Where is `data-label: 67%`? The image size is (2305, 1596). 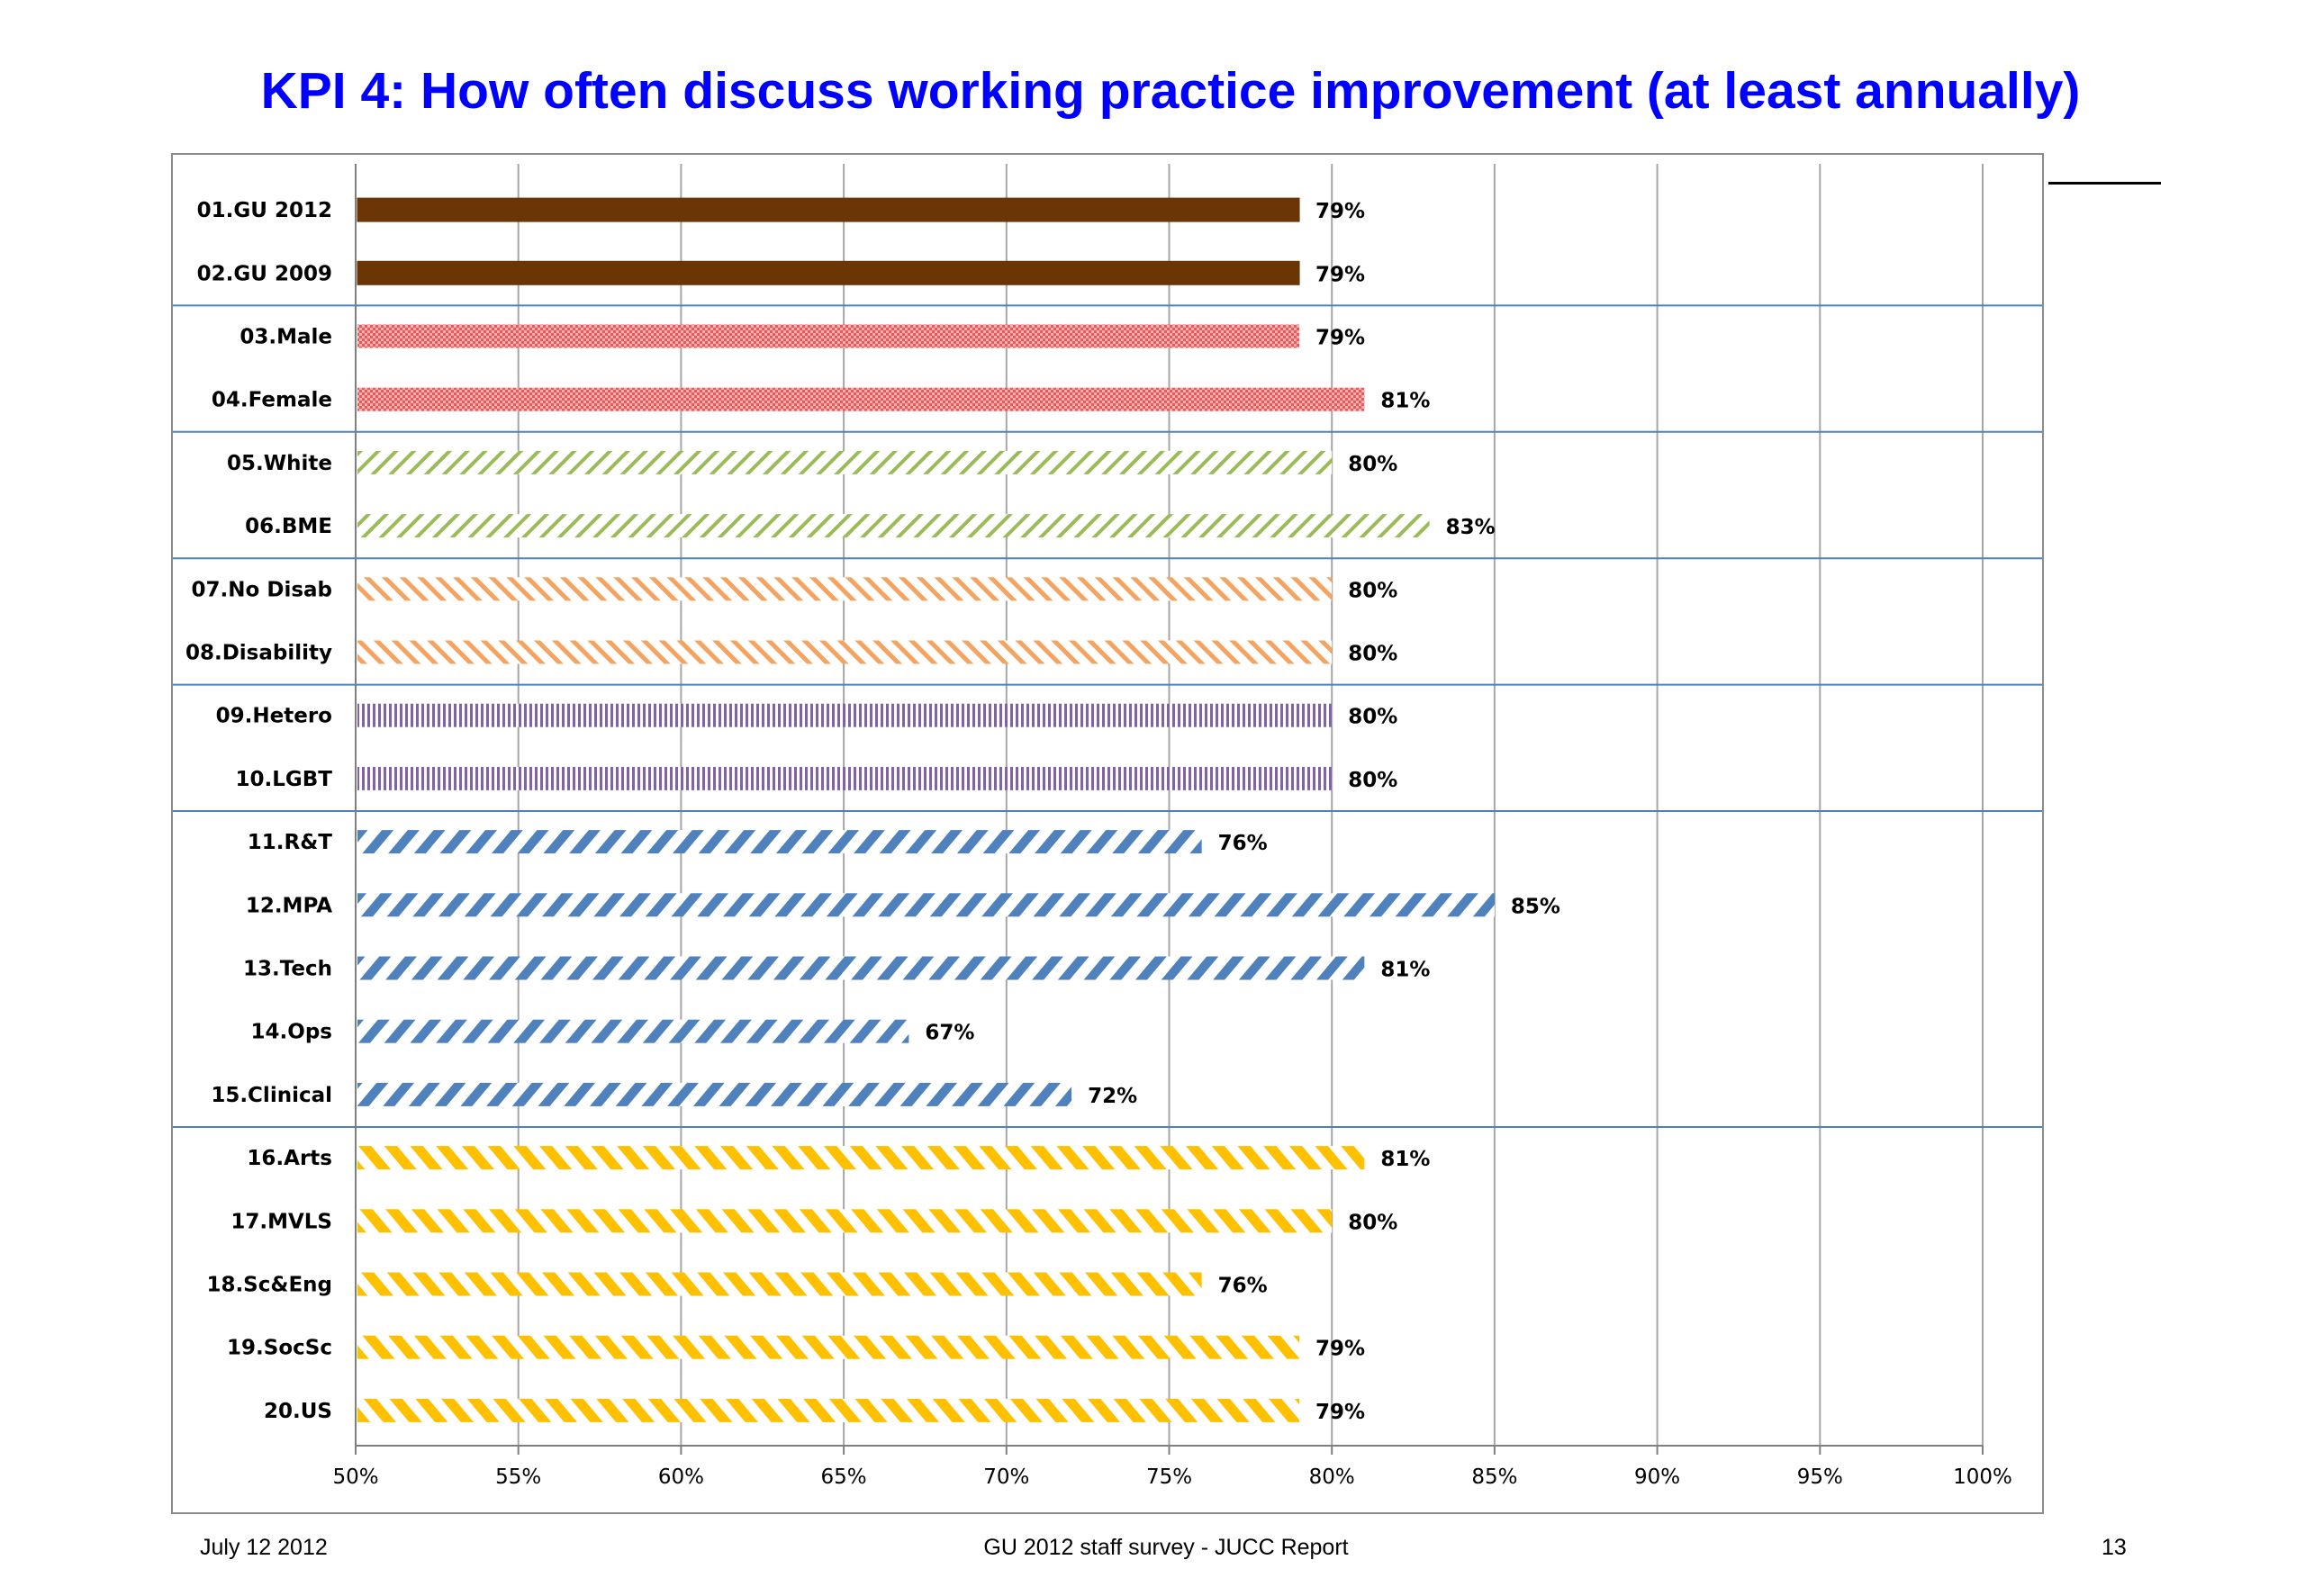 data-label: 67% is located at coordinates (950, 1033).